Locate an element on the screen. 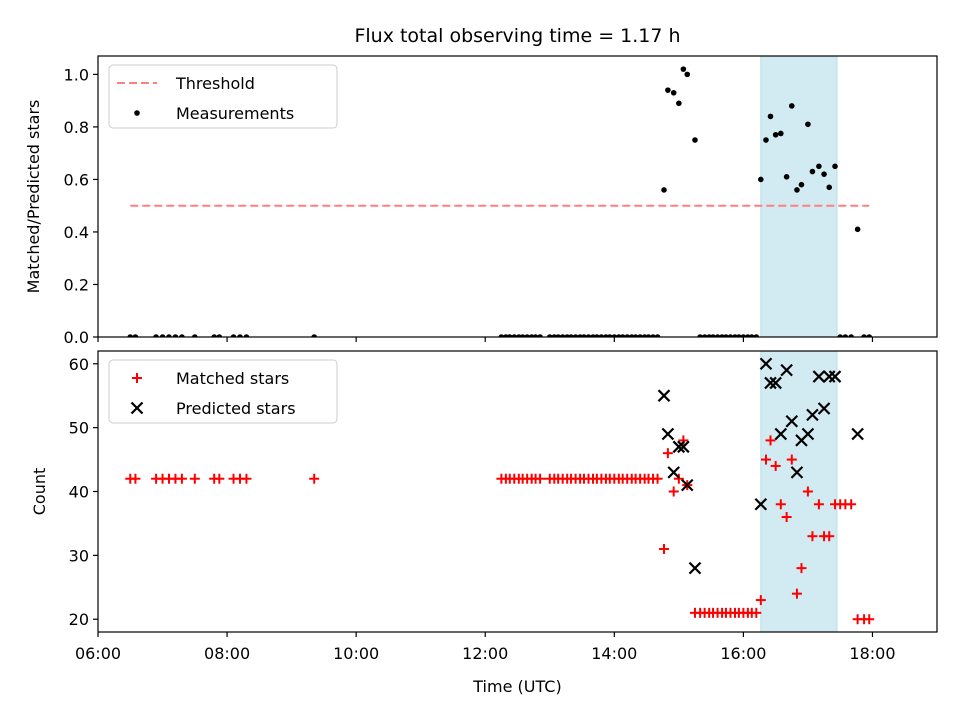 The image size is (960, 720). top-y-axis-label: Matched/Predicted stars is located at coordinates (33, 197).